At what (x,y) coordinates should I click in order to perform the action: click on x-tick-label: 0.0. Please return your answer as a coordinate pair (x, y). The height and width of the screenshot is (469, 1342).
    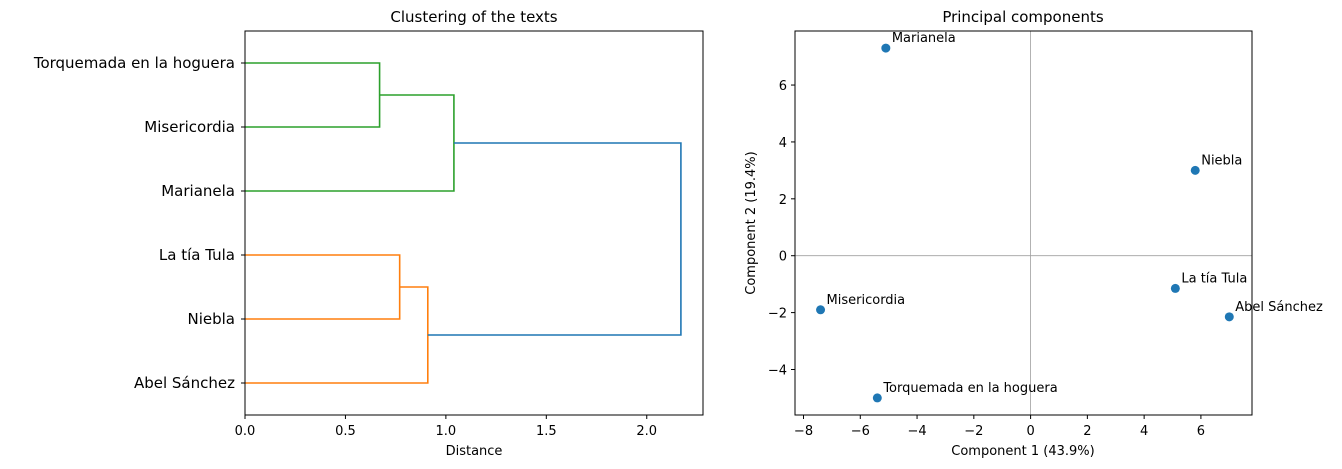
    Looking at the image, I should click on (245, 431).